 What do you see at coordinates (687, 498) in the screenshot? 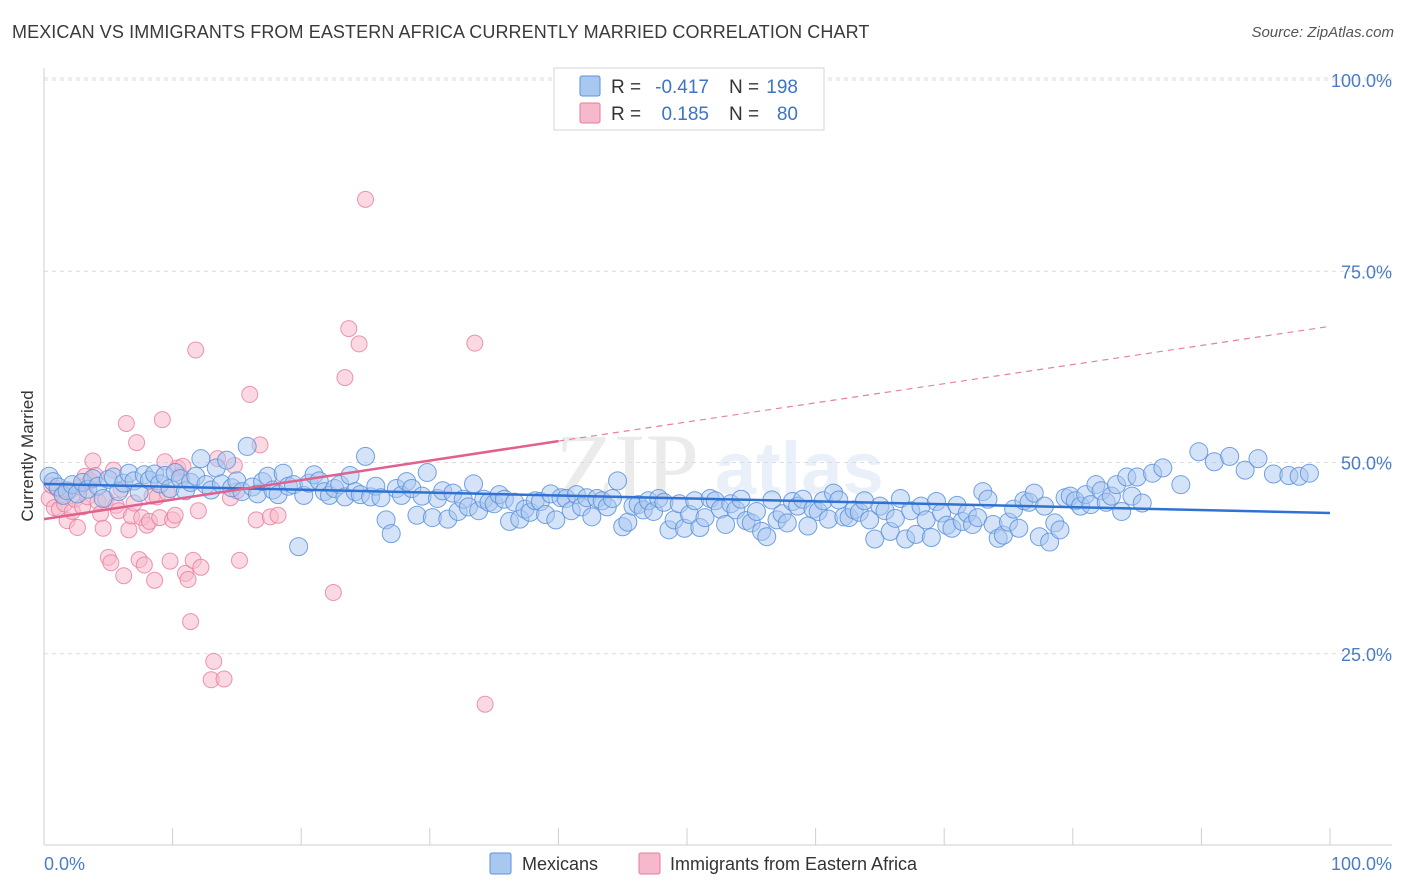
I see `trend-line-mexicans` at bounding box center [687, 498].